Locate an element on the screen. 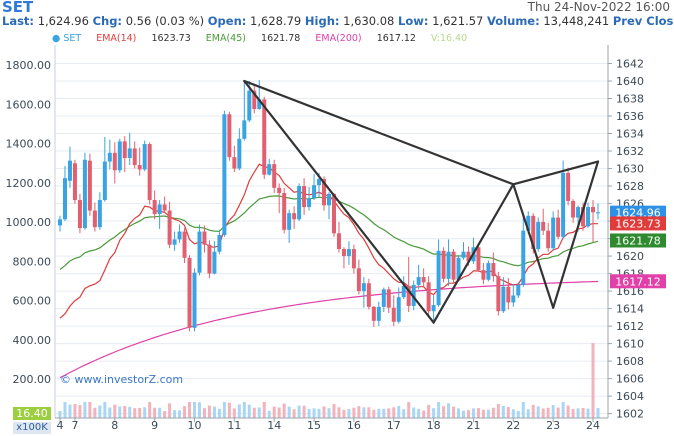 The height and width of the screenshot is (436, 674). x-axis: 4 7 8 9 10 11 14 15 16 17 18 21 22 23 24 is located at coordinates (331, 424).